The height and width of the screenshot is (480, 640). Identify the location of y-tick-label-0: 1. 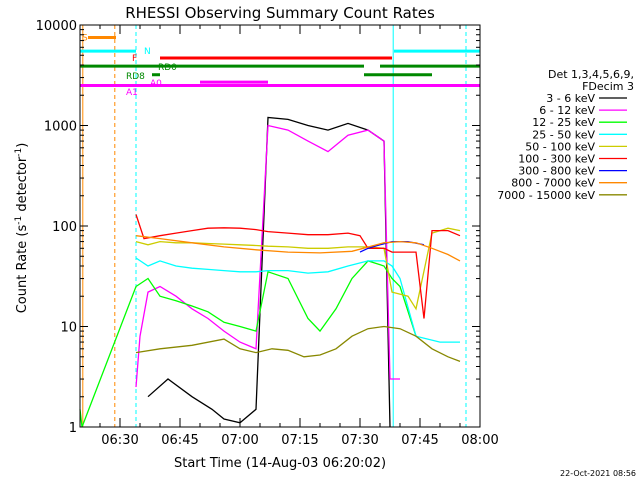
(73, 428).